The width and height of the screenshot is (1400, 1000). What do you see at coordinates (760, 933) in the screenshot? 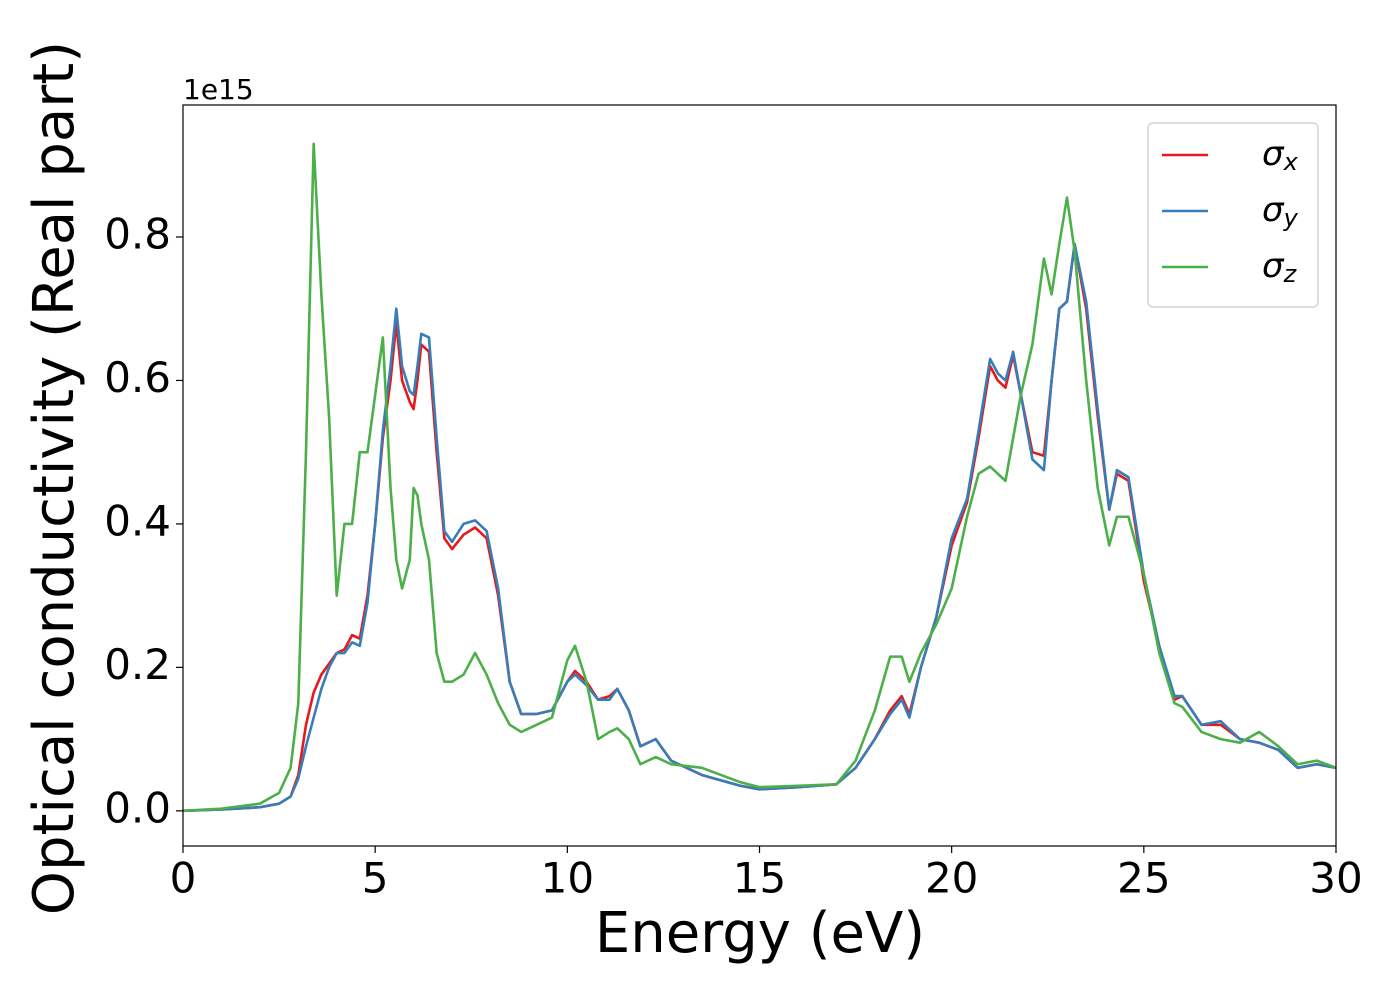
I see `x-axis-label: Energy (eV)` at bounding box center [760, 933].